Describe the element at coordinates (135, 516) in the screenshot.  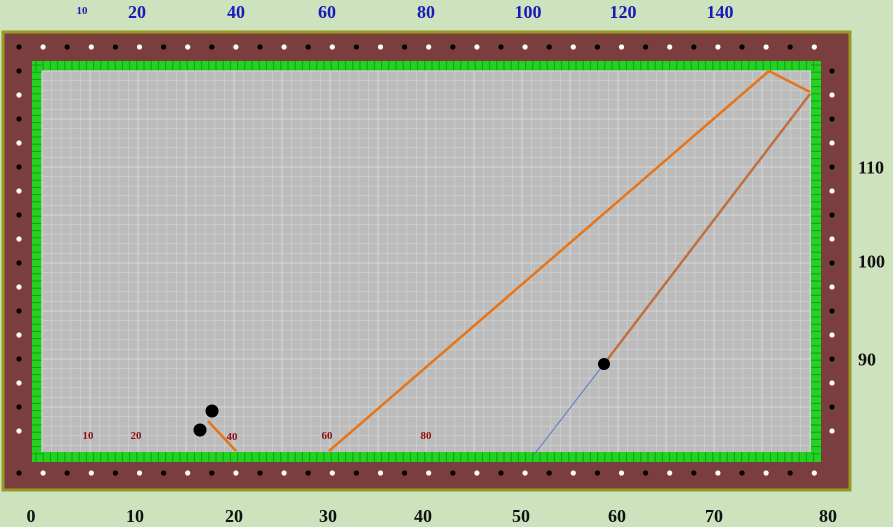
I see `bottom-scale-label: 10` at that location.